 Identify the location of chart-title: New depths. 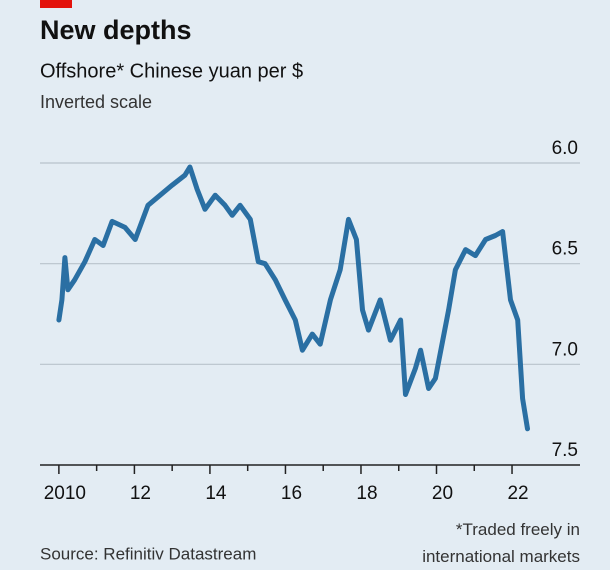
(116, 30).